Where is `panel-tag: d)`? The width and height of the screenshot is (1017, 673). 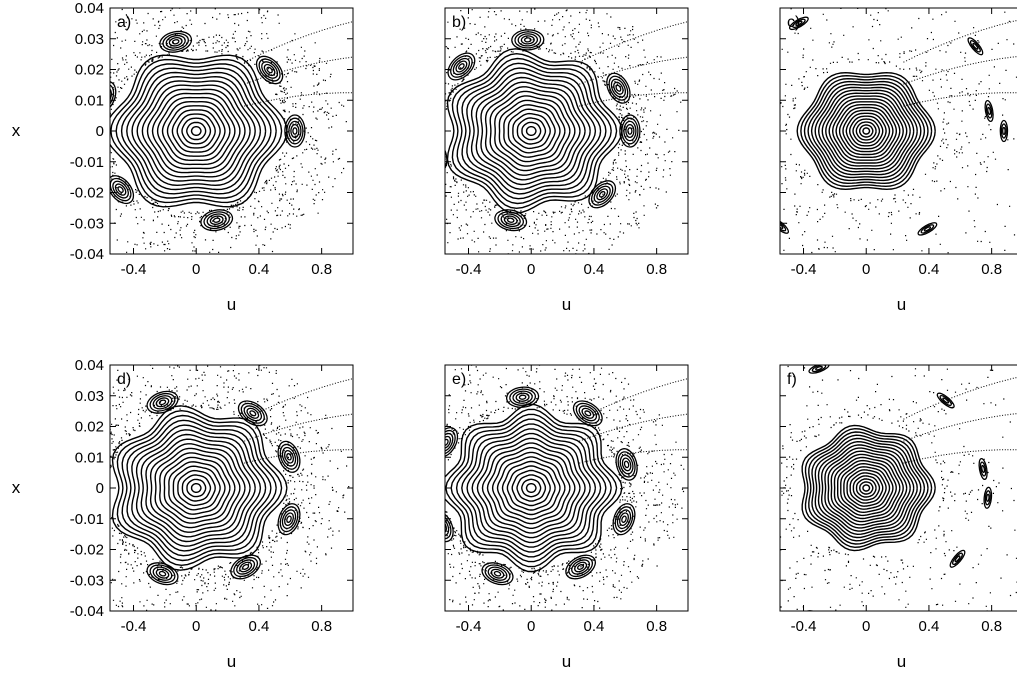 panel-tag: d) is located at coordinates (124, 379).